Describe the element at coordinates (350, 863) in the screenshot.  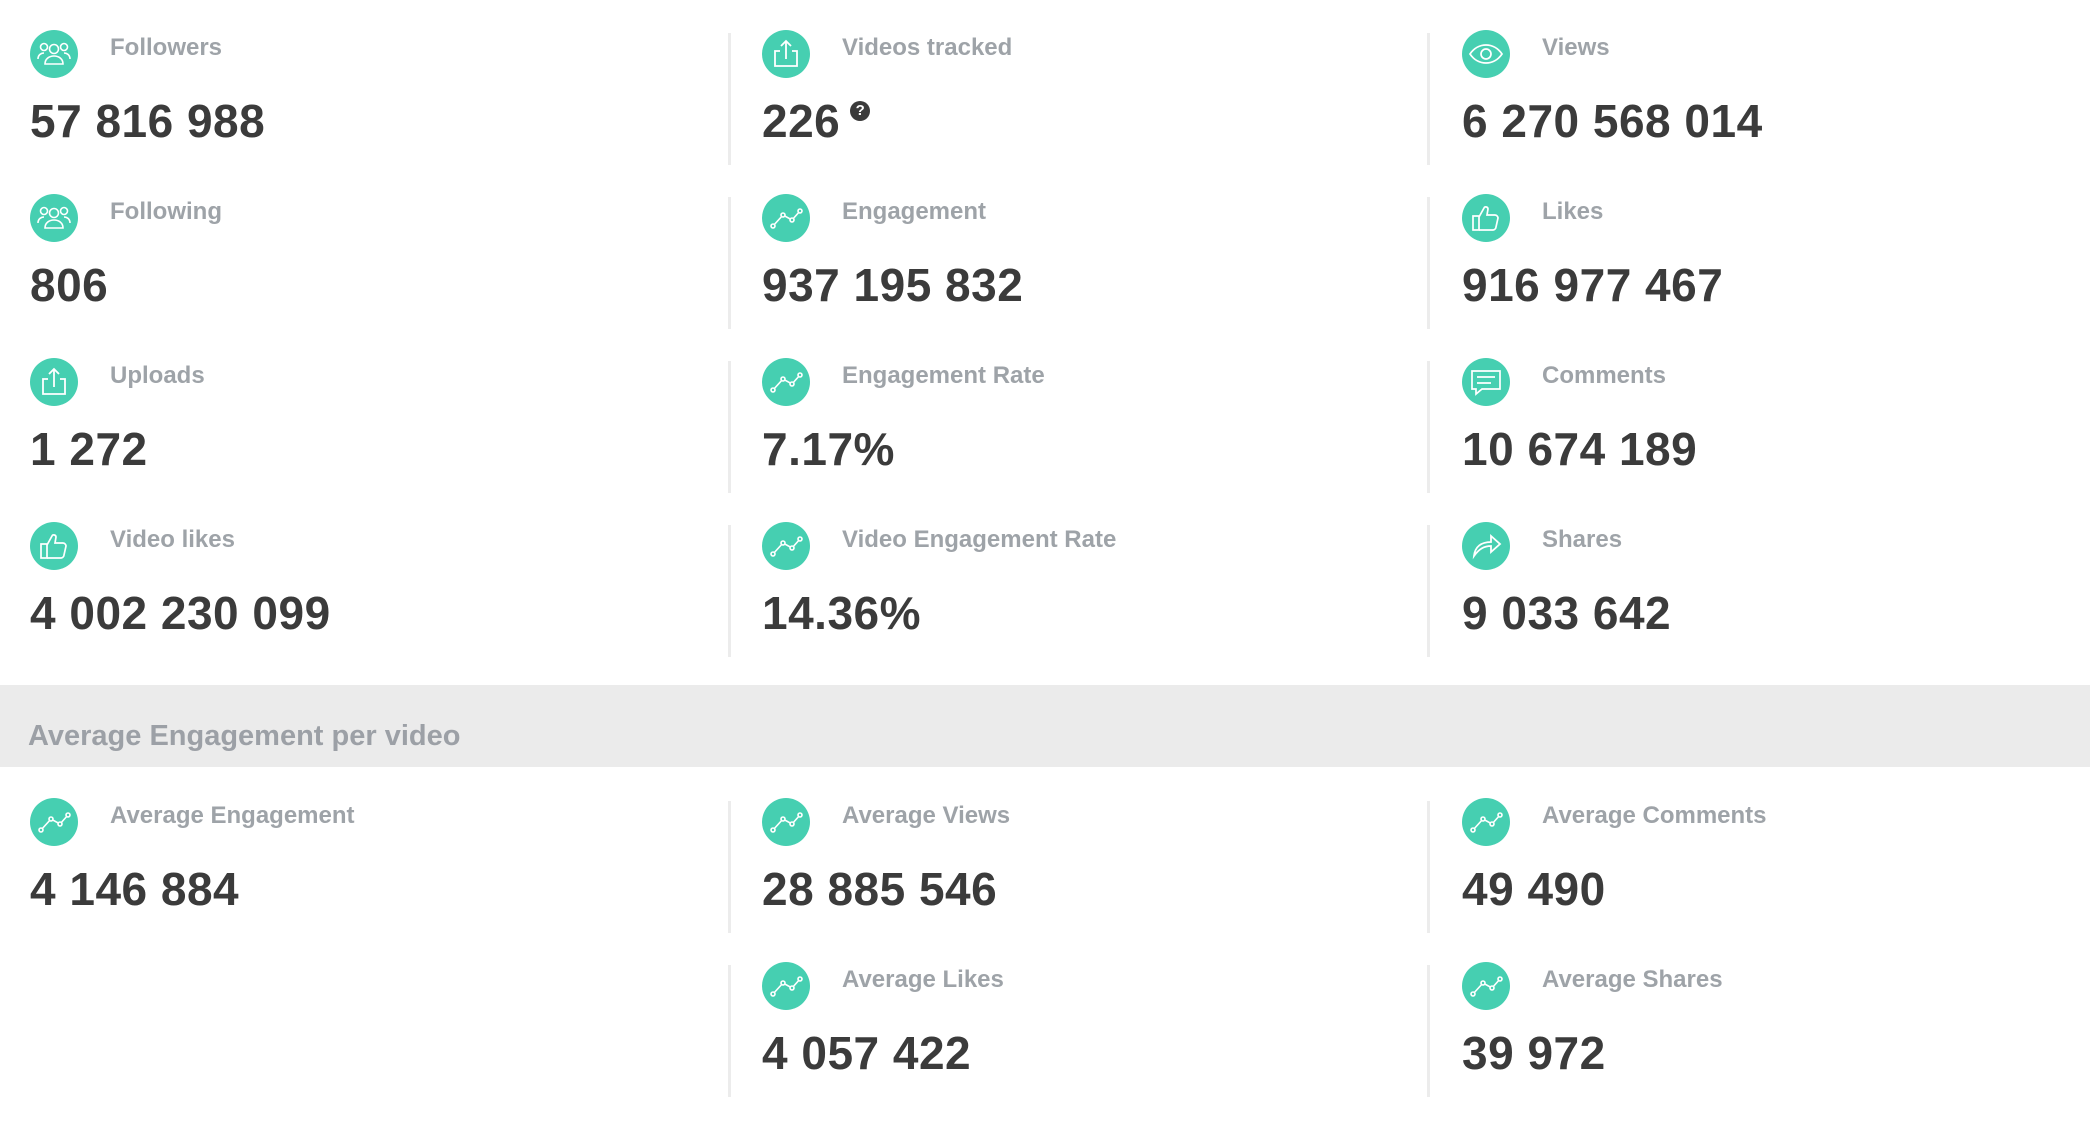
I see `stat-average-engagement: Average Engagement 4 146 884` at that location.